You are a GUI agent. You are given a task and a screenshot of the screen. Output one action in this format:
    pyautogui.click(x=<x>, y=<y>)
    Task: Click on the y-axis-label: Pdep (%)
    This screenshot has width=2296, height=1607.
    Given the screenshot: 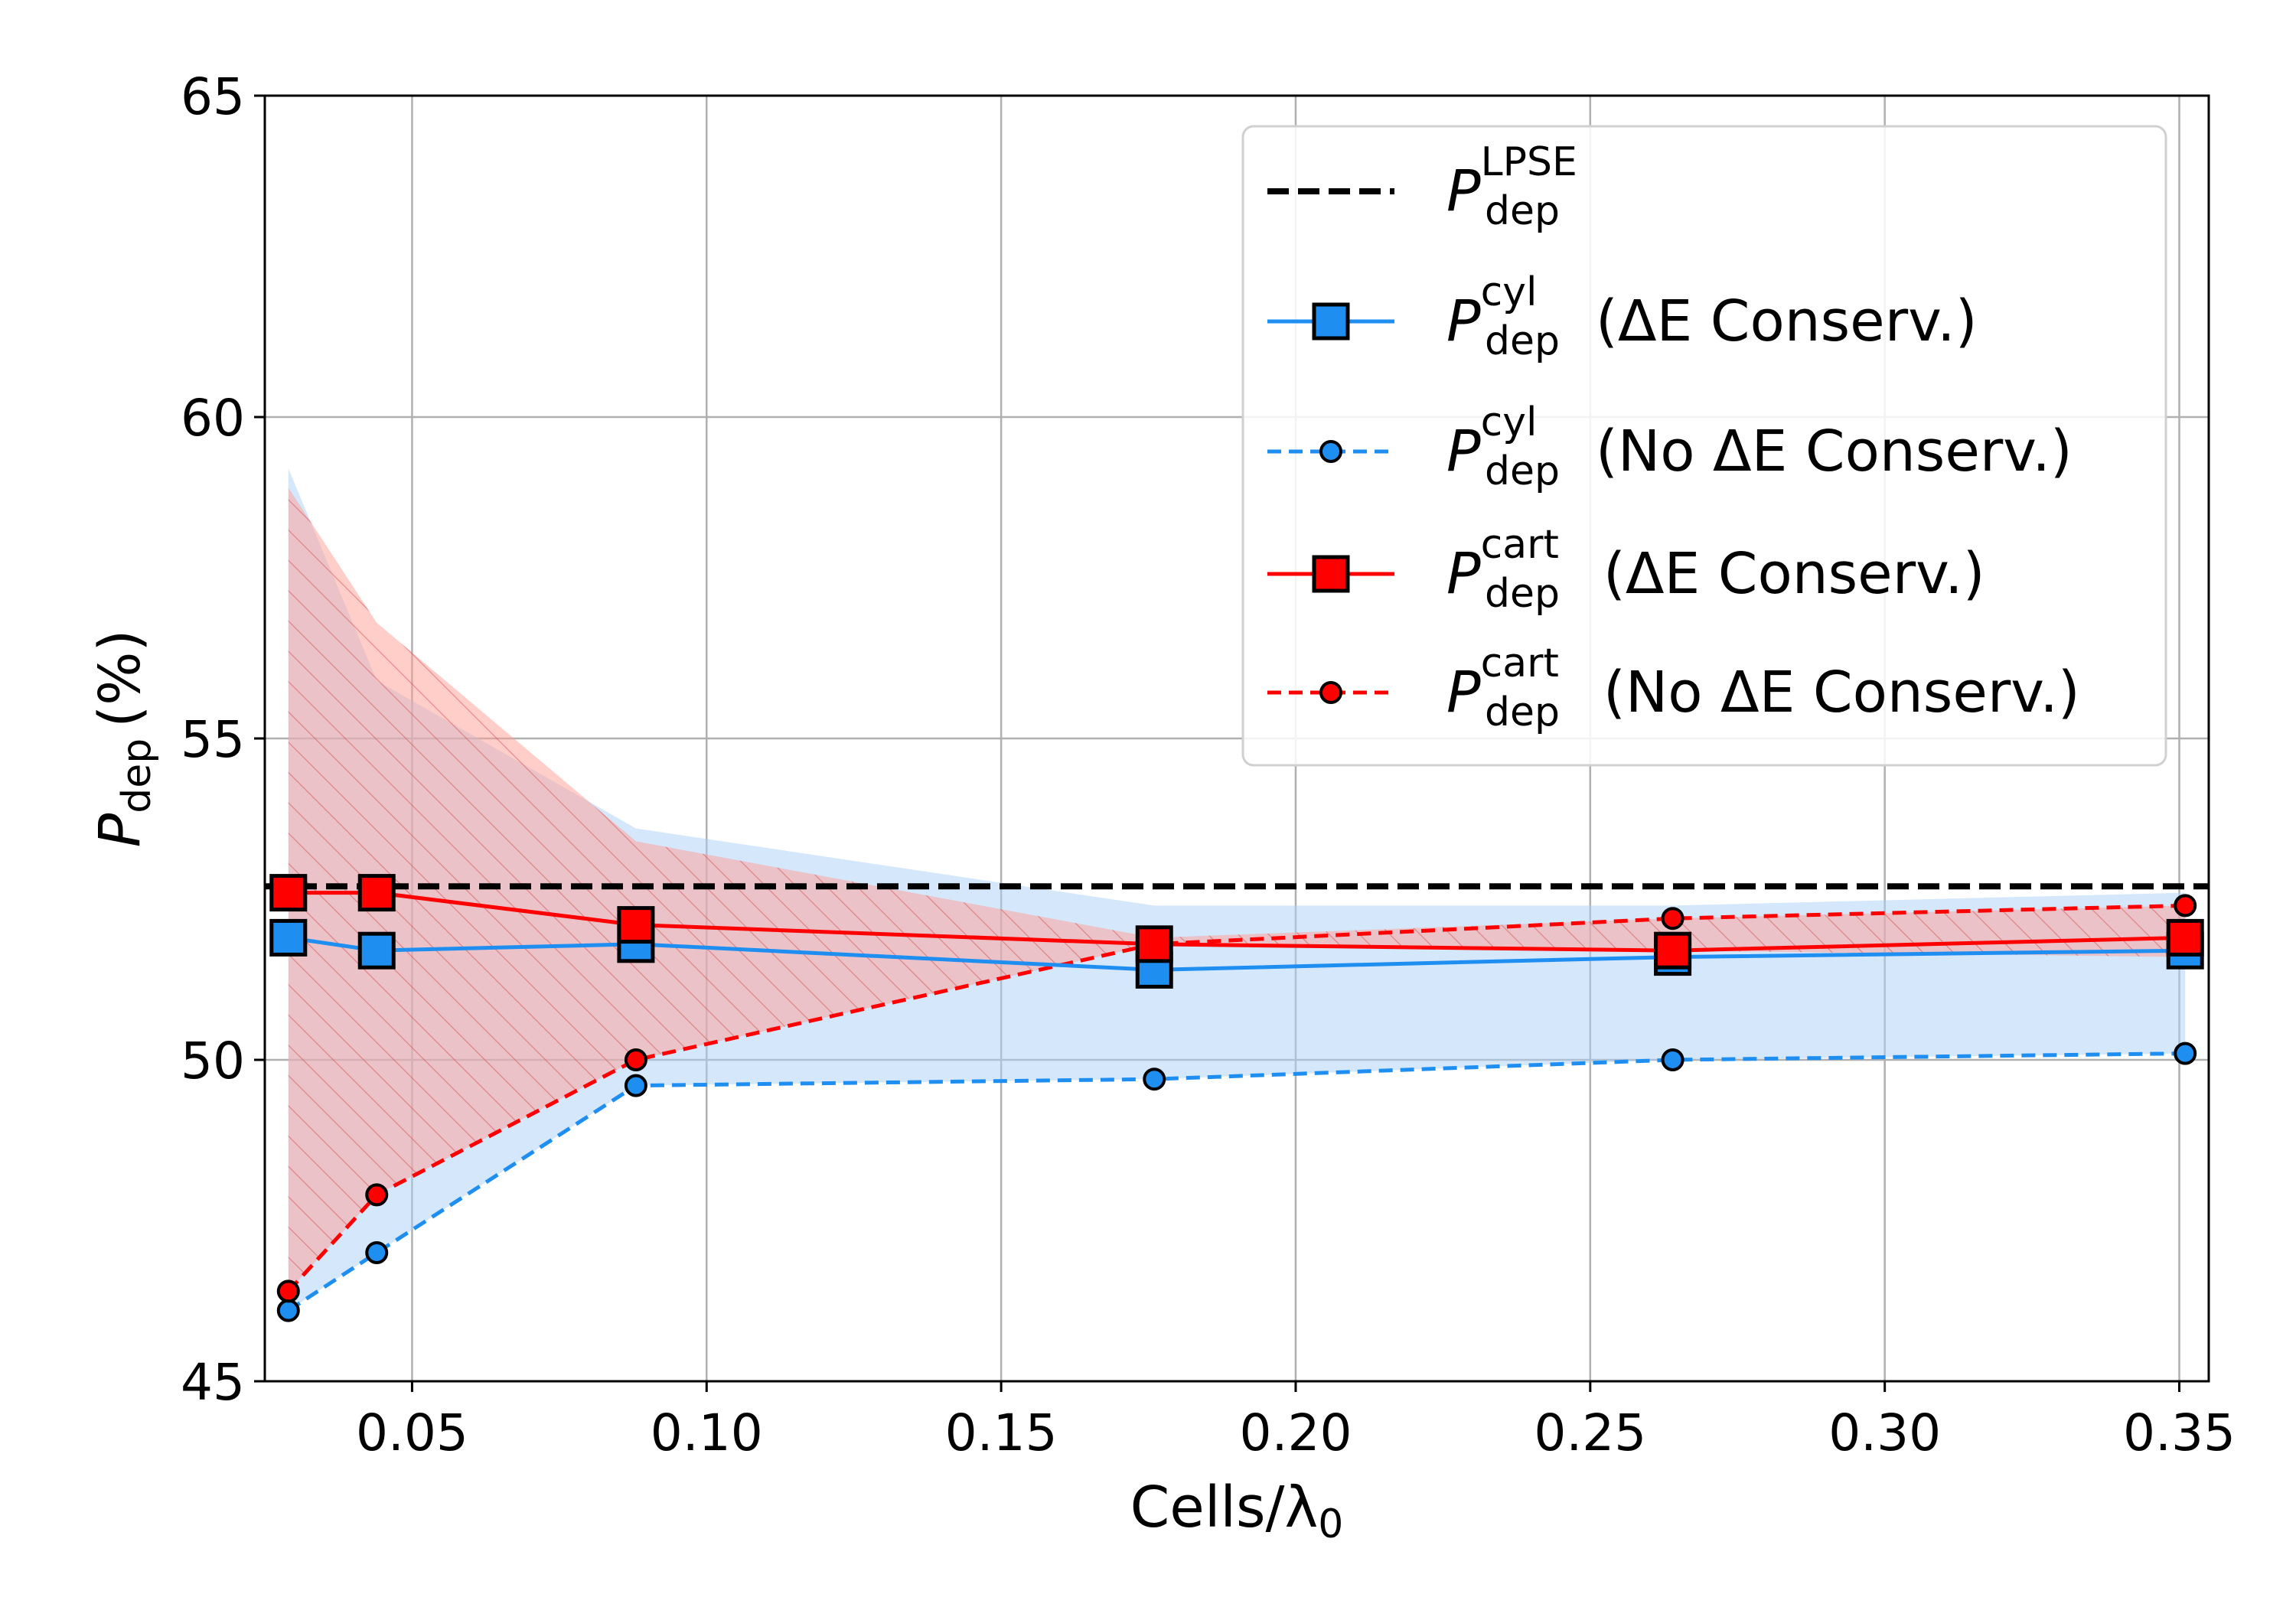 What is the action you would take?
    pyautogui.click(x=123, y=739)
    